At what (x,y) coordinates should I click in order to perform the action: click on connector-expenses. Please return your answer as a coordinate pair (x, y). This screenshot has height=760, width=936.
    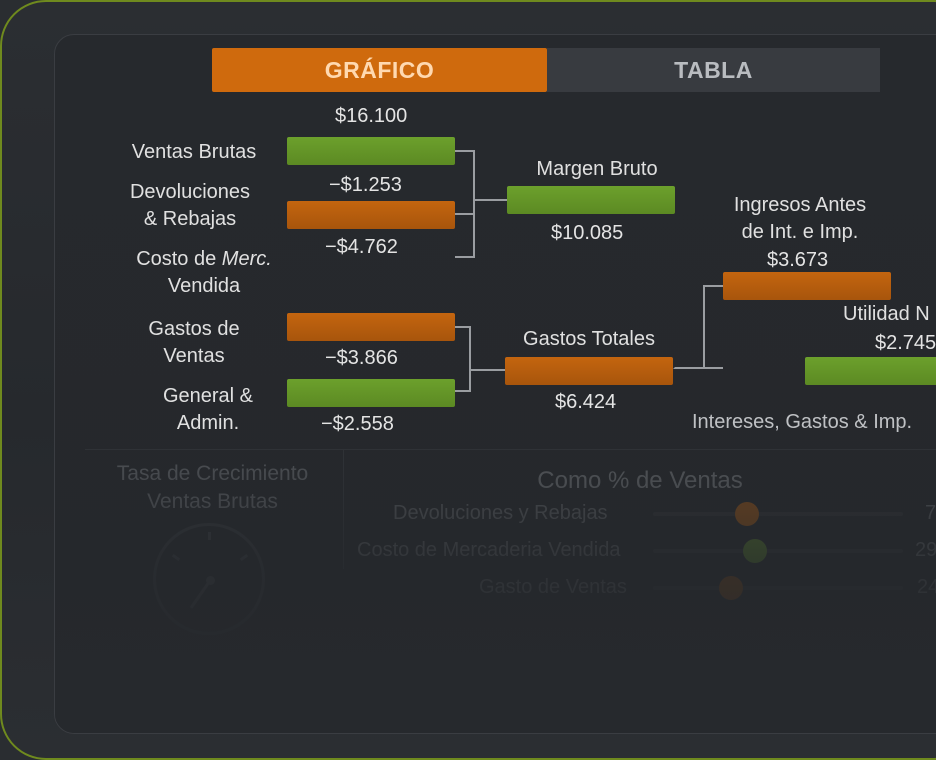
    Looking at the image, I should click on (463, 359).